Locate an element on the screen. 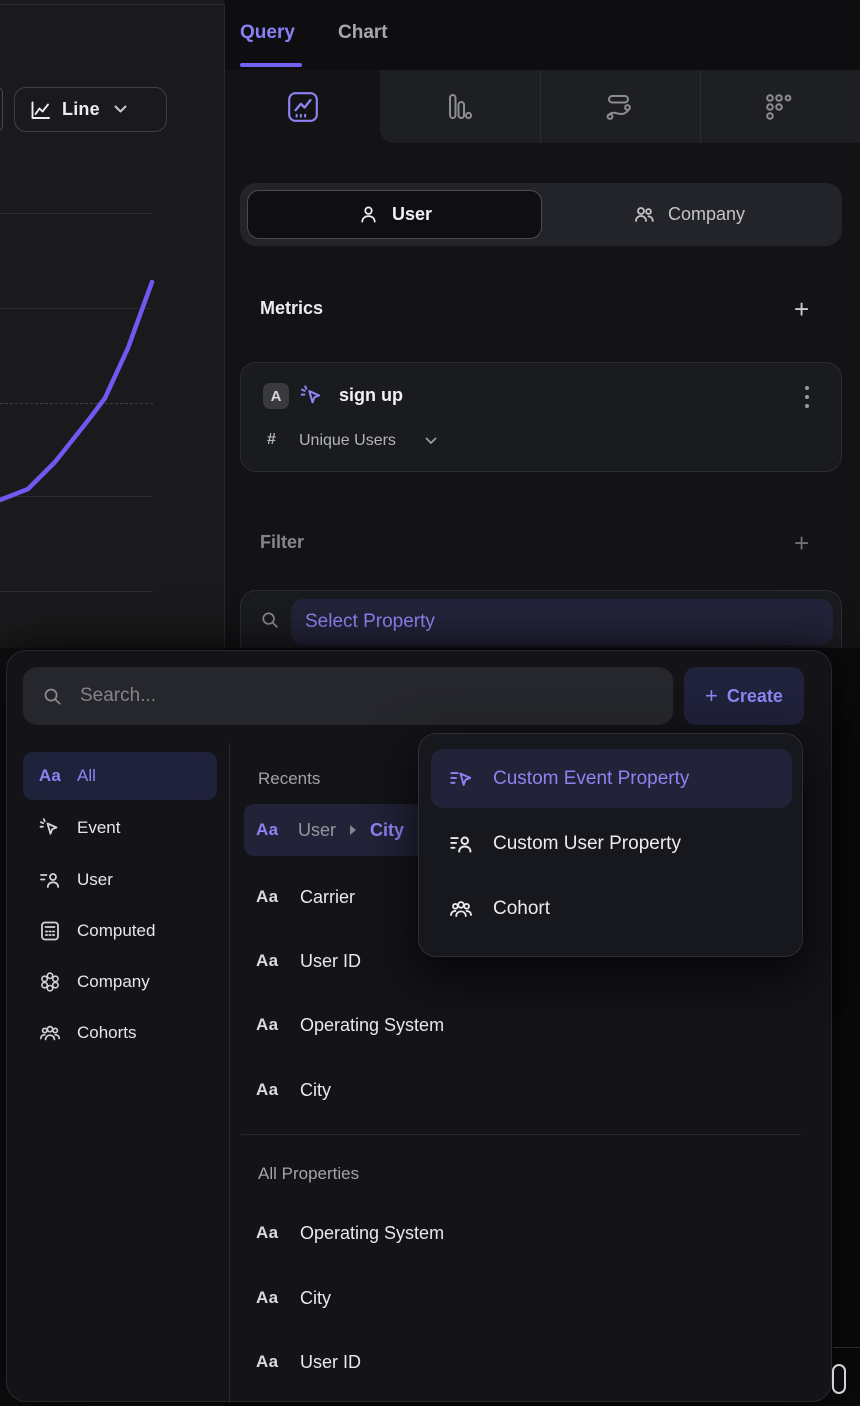  create-button-label: Create is located at coordinates (754, 695).